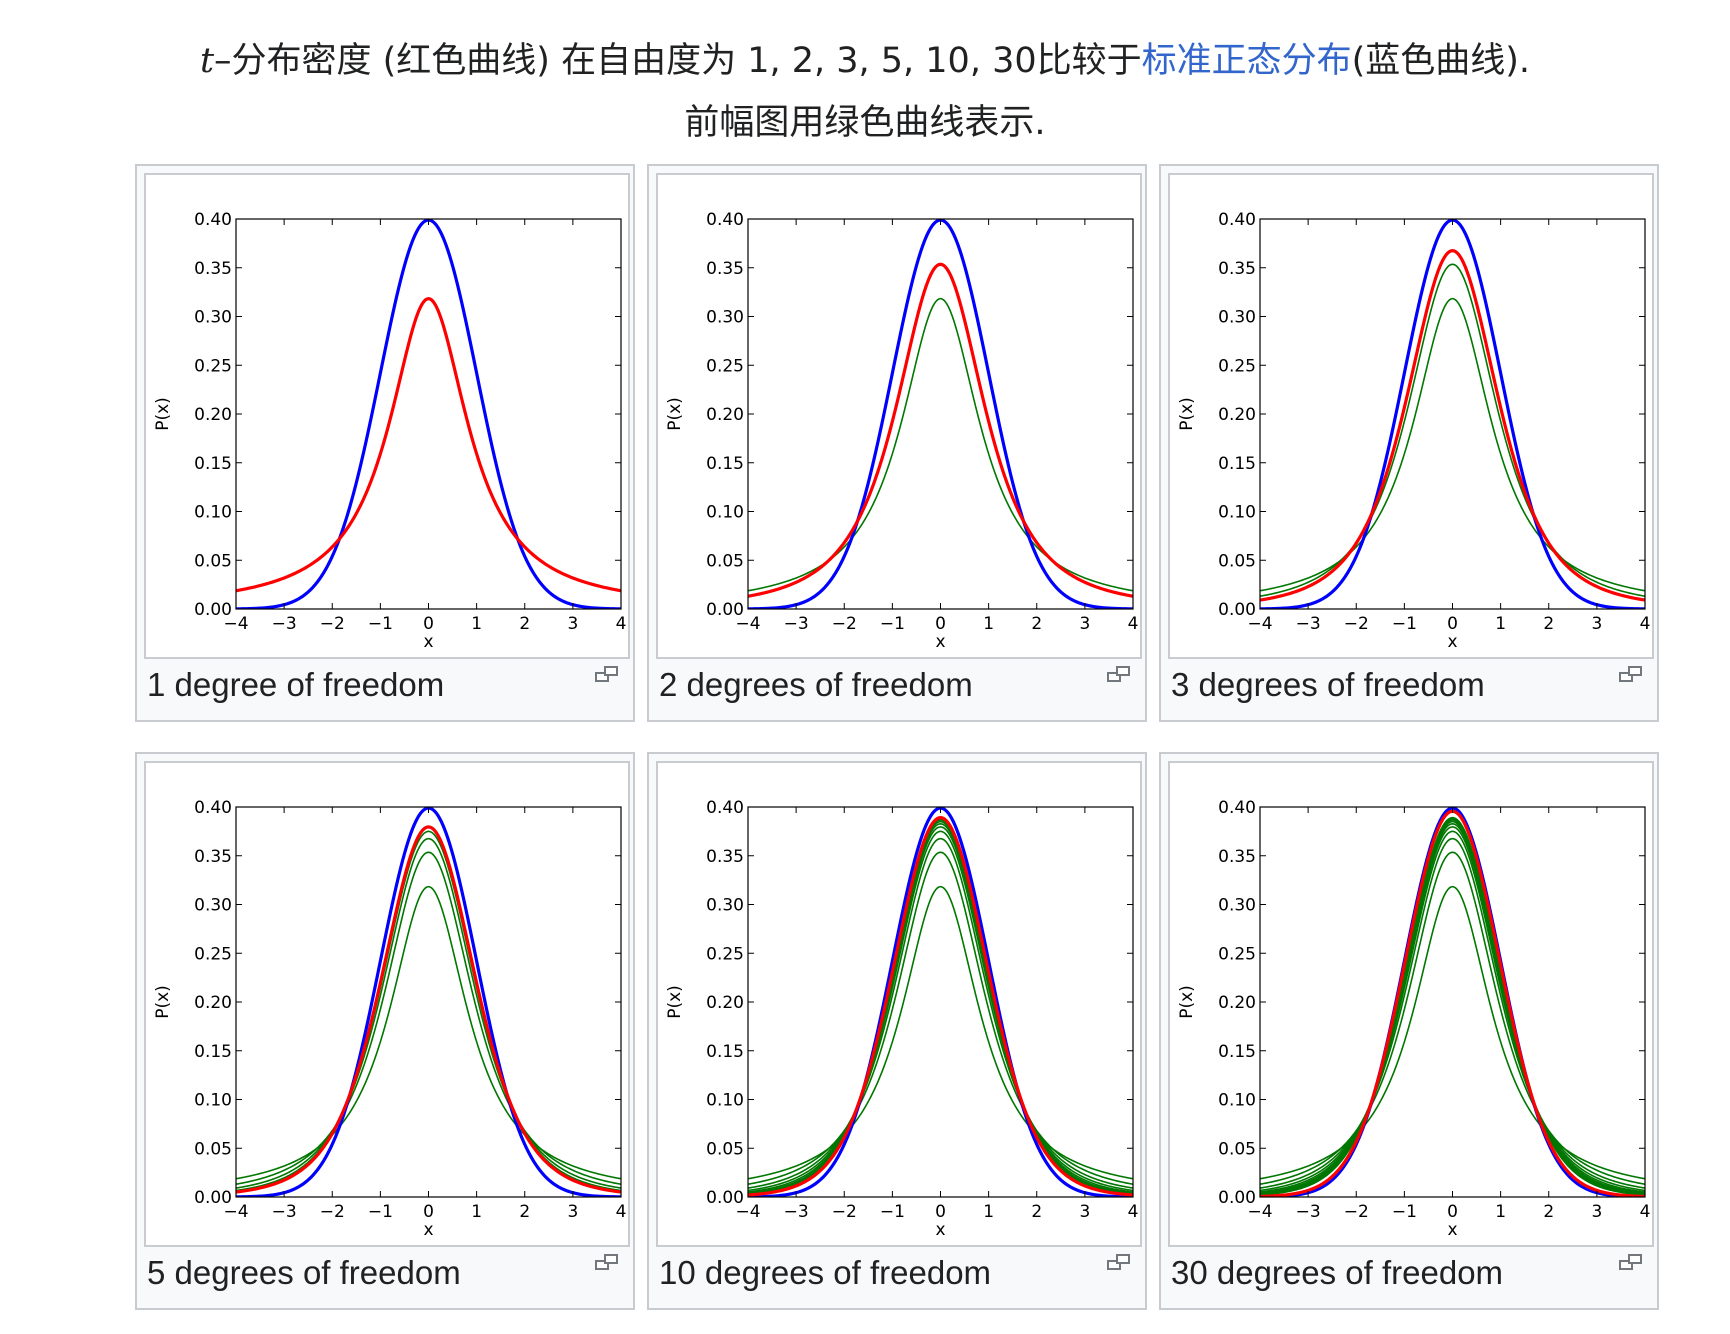 The width and height of the screenshot is (1730, 1334). Describe the element at coordinates (1626, 677) in the screenshot. I see `magnify-back-box` at that location.